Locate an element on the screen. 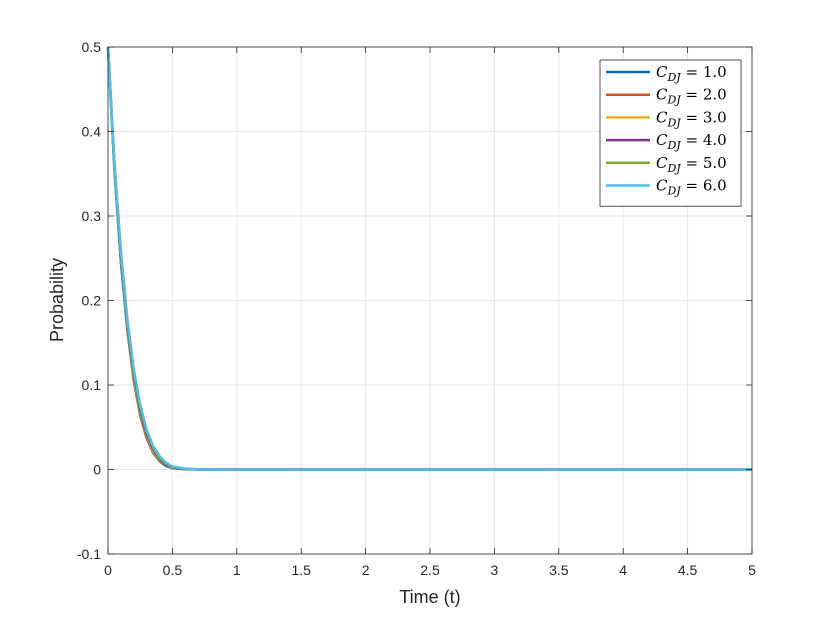 The width and height of the screenshot is (830, 623). legend-entry-3: CDJ = 3.0 is located at coordinates (691, 118).